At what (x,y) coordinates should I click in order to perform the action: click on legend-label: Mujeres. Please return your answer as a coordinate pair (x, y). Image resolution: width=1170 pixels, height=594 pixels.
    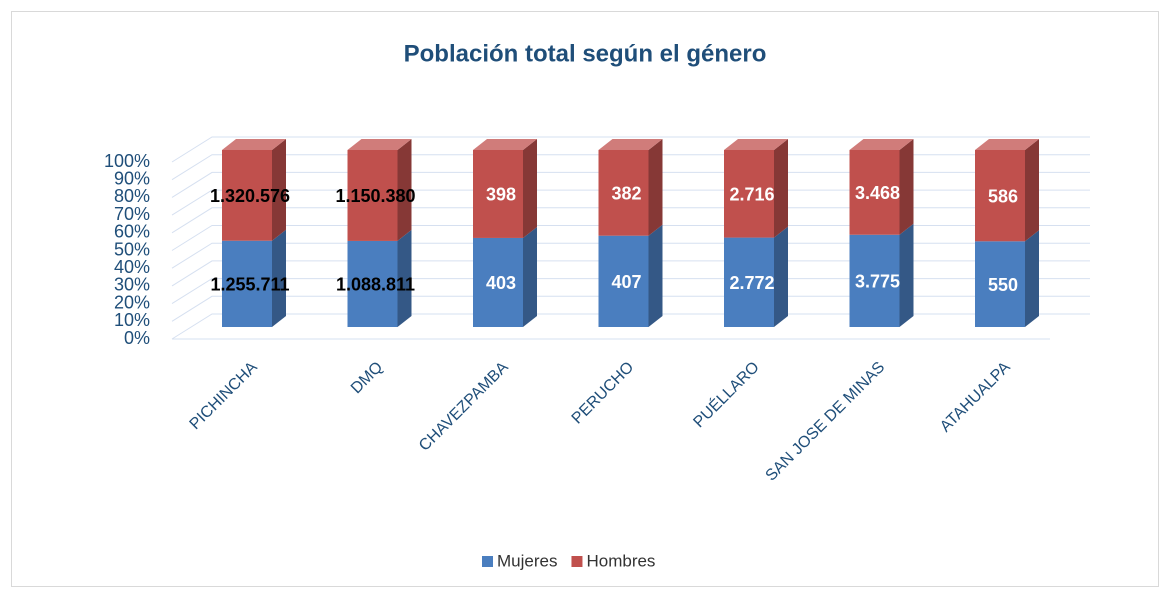
    Looking at the image, I should click on (527, 560).